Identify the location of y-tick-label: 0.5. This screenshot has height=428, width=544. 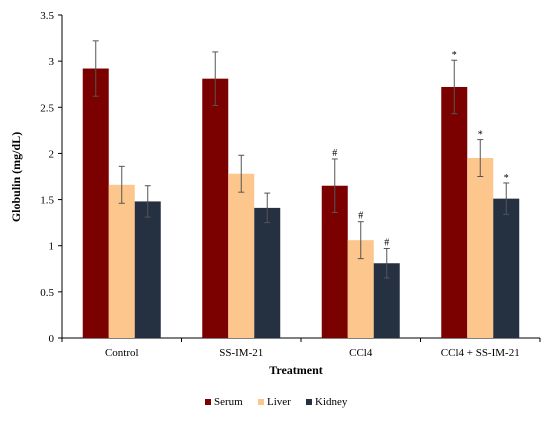
(47, 293).